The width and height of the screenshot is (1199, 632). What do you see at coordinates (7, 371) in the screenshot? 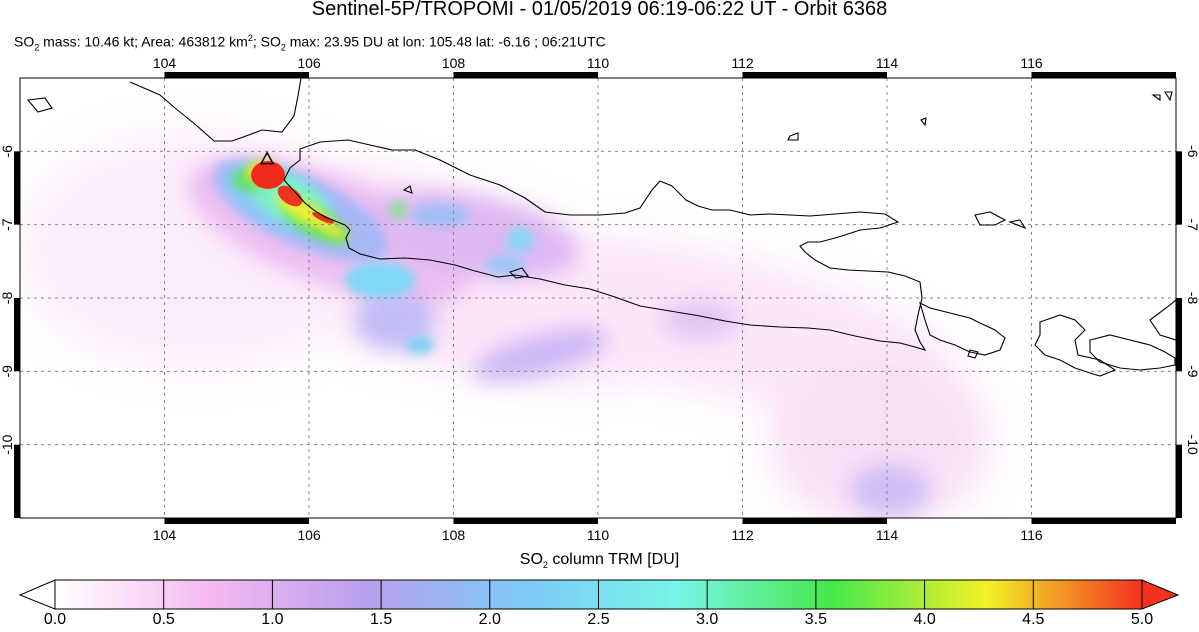
I see `lat-tick-left: -9` at bounding box center [7, 371].